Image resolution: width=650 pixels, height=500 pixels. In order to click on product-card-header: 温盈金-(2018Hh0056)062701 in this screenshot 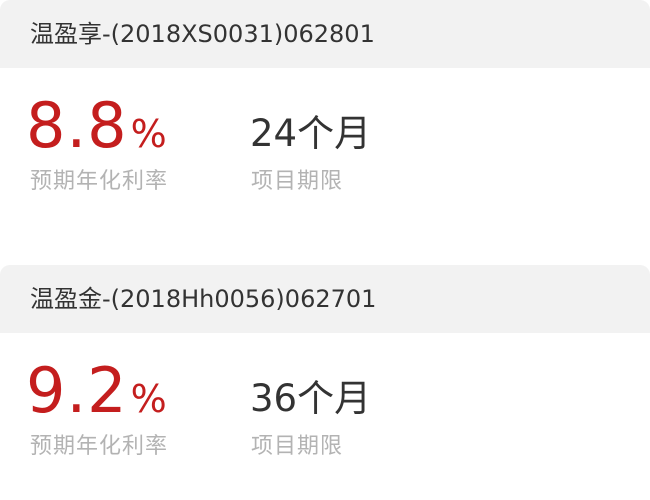, I will do `click(325, 299)`.